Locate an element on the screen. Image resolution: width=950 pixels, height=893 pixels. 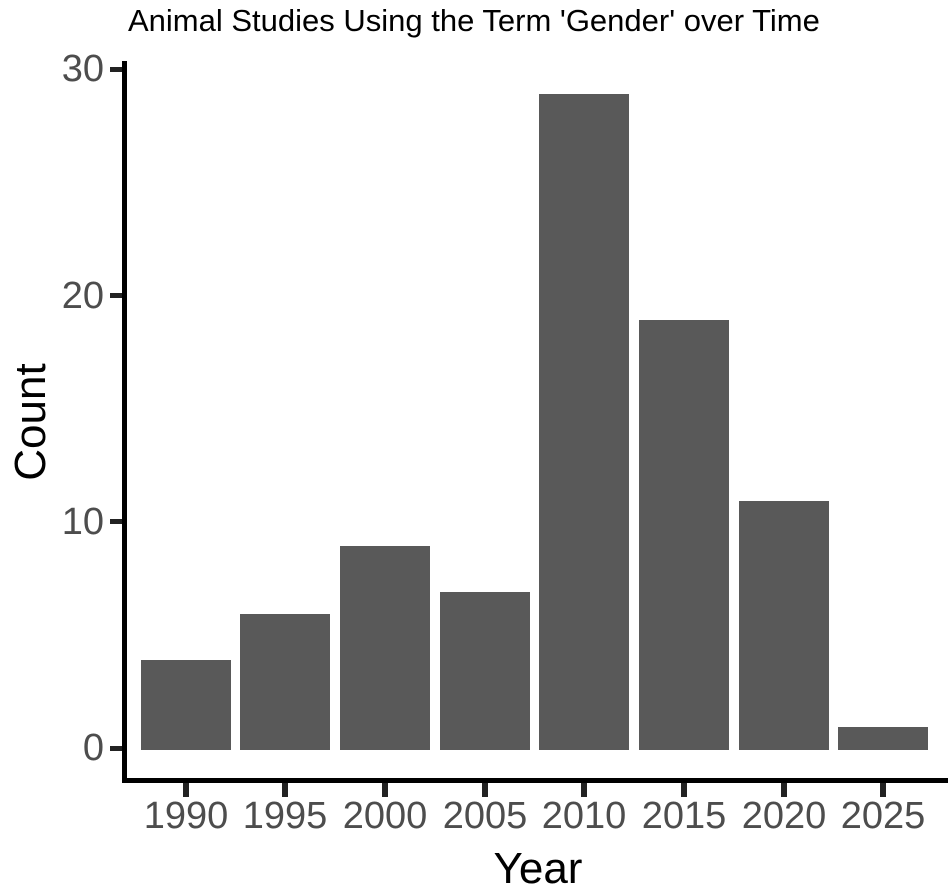
x-tick-label: 2015 is located at coordinates (684, 816).